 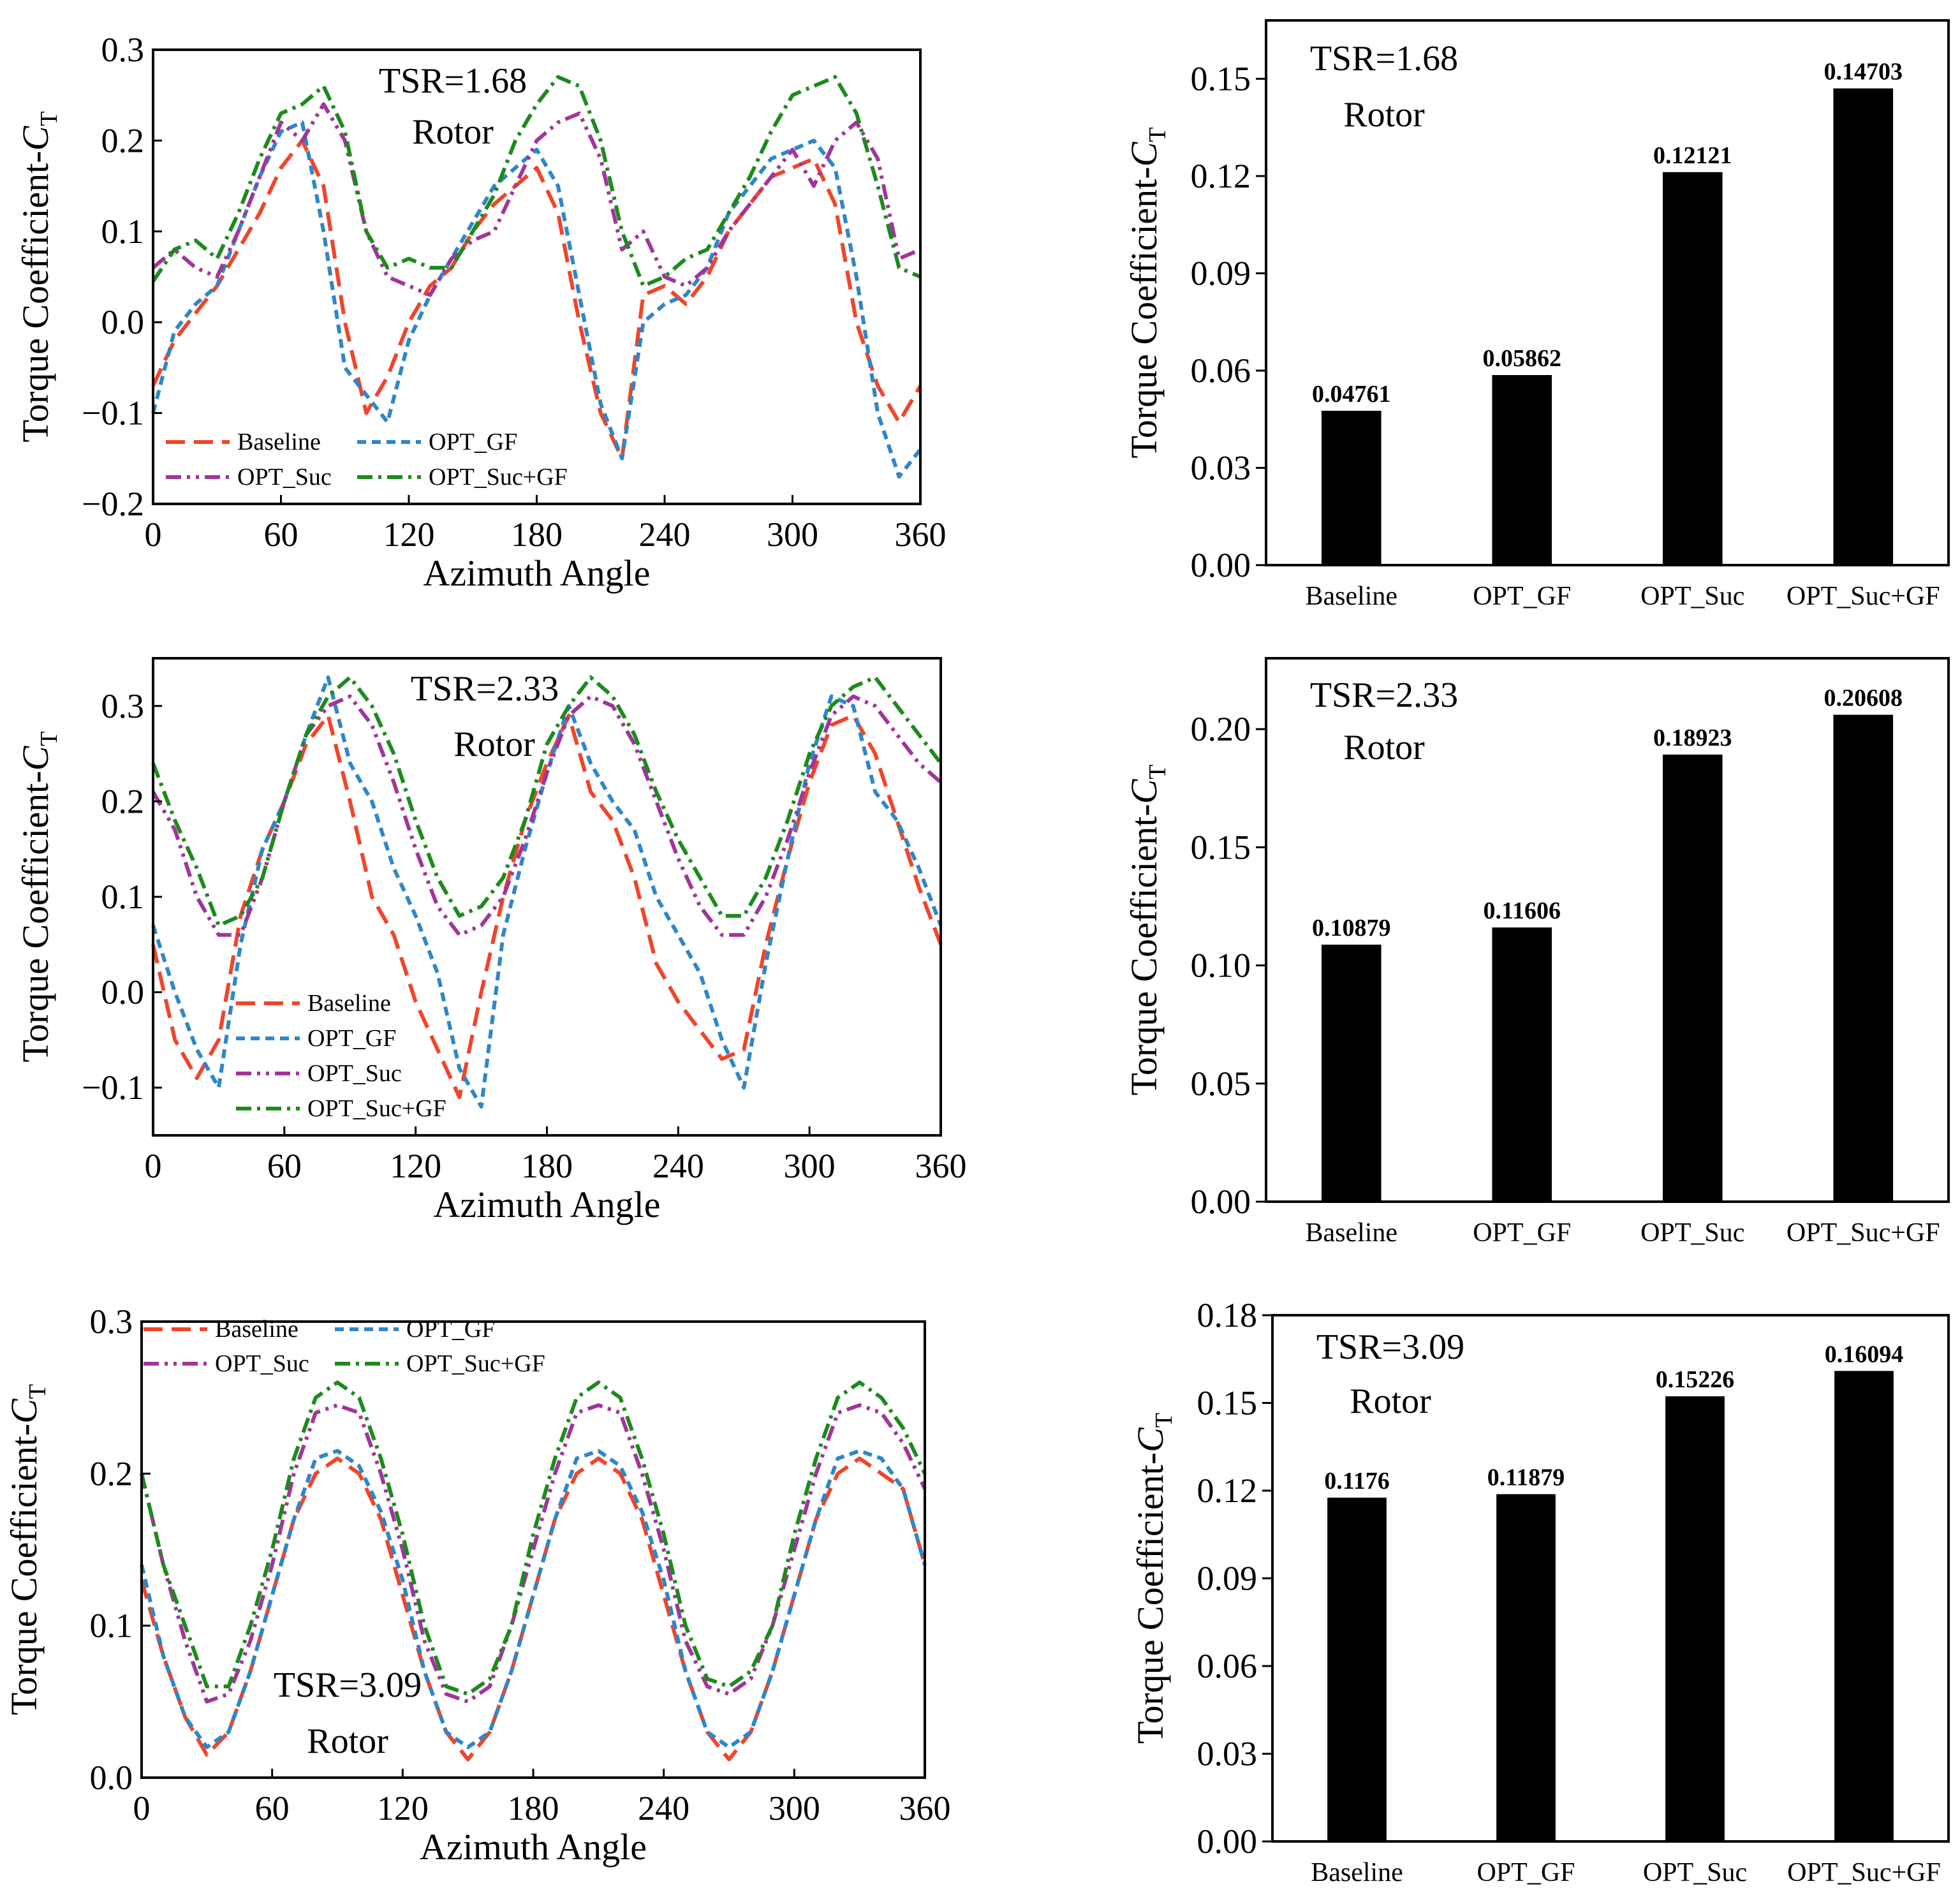 What do you see at coordinates (1356, 1481) in the screenshot?
I see `bar-value-label: 0.1176` at bounding box center [1356, 1481].